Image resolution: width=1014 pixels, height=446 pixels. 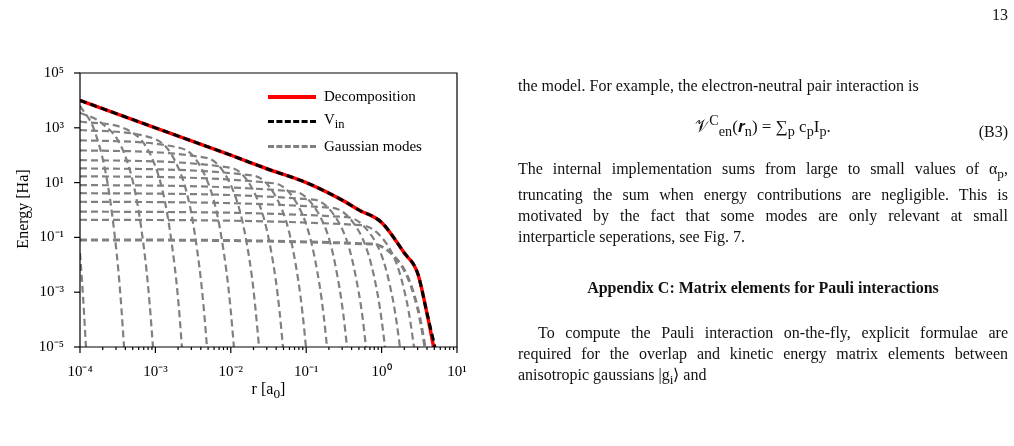 What do you see at coordinates (156, 370) in the screenshot?
I see `x-tick-label: 10⁻³` at bounding box center [156, 370].